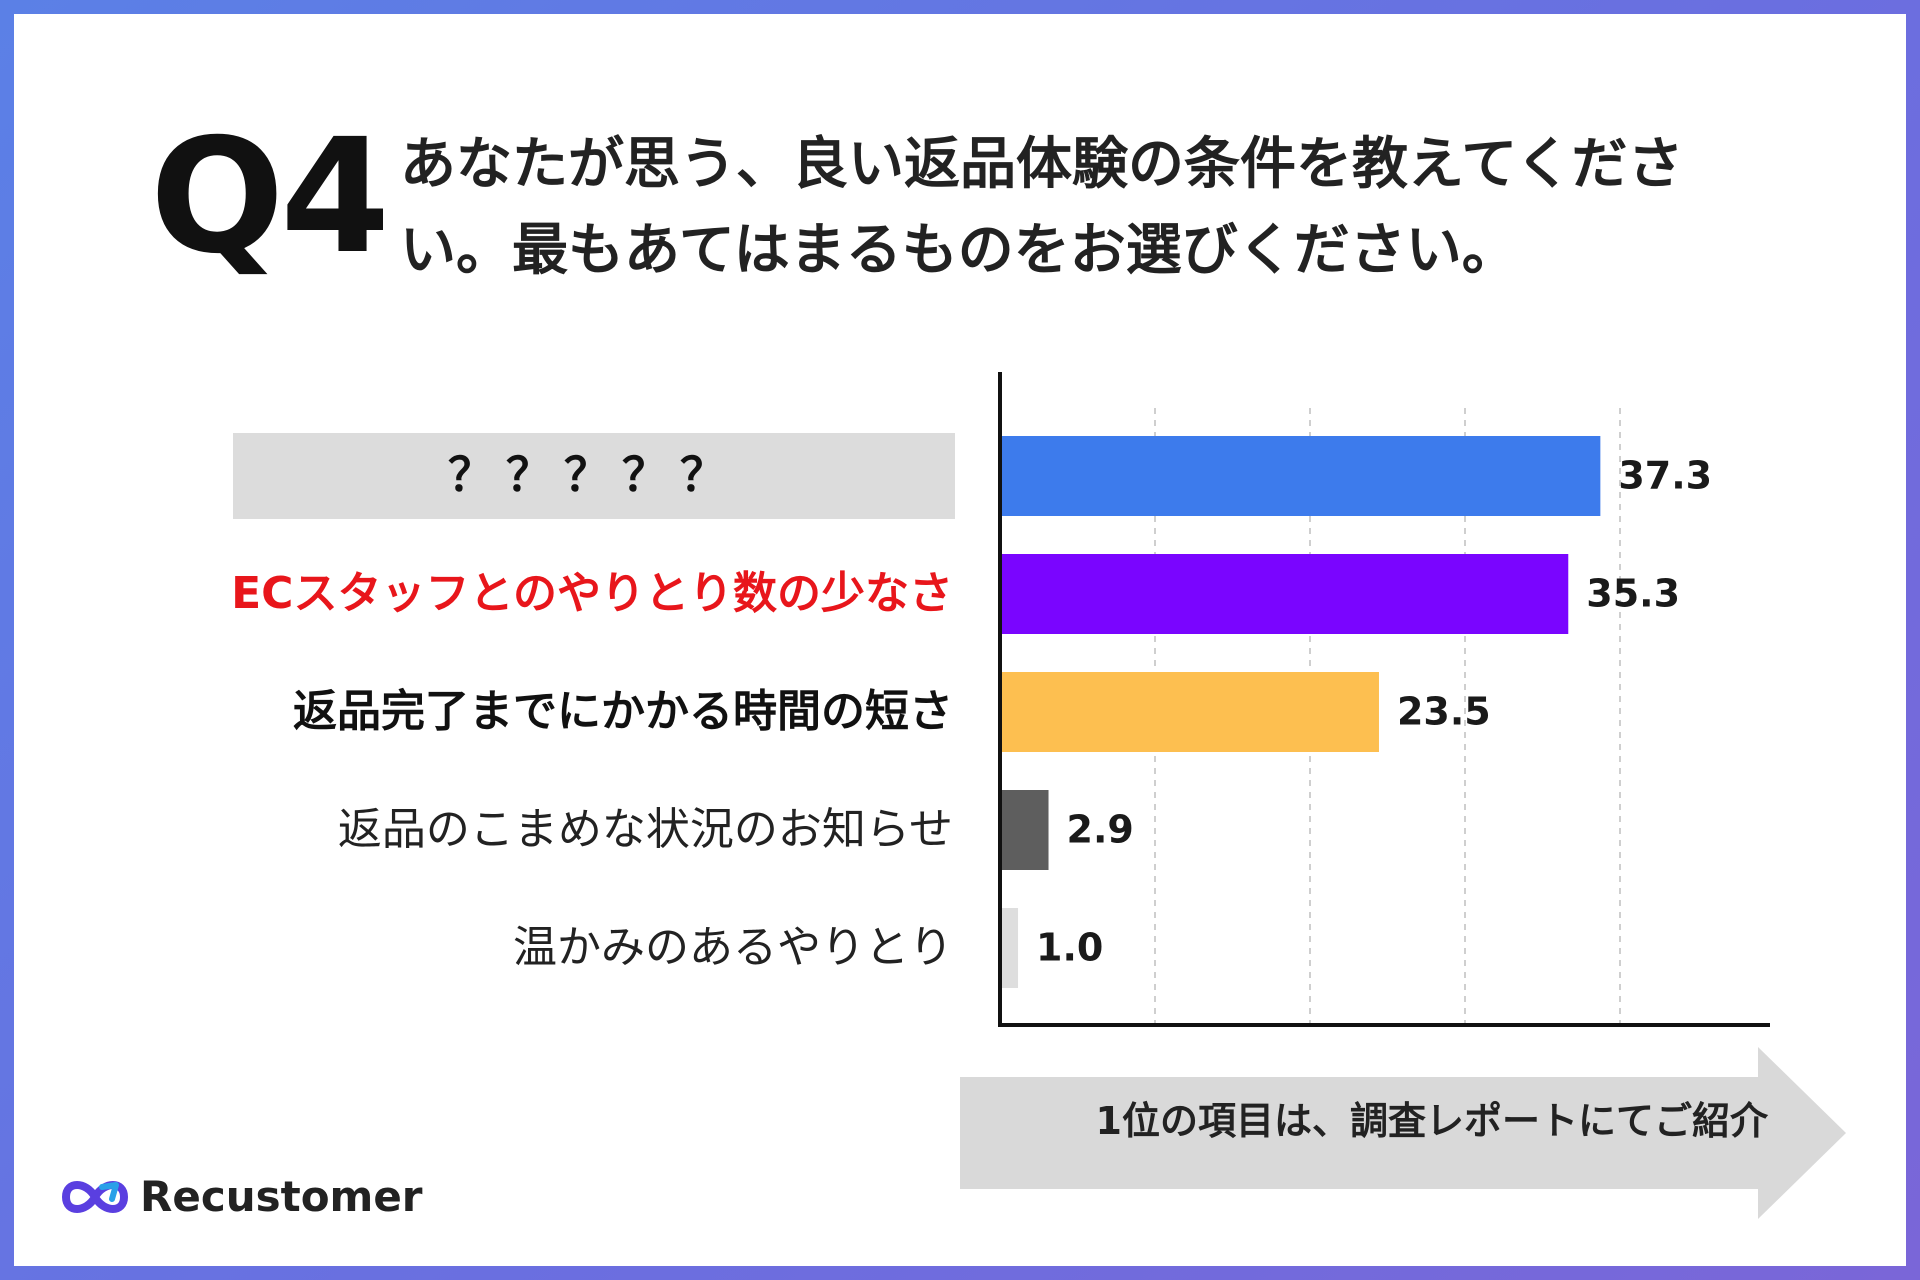 The width and height of the screenshot is (1920, 1280). What do you see at coordinates (281, 1196) in the screenshot?
I see `brand-name: Recustomer` at bounding box center [281, 1196].